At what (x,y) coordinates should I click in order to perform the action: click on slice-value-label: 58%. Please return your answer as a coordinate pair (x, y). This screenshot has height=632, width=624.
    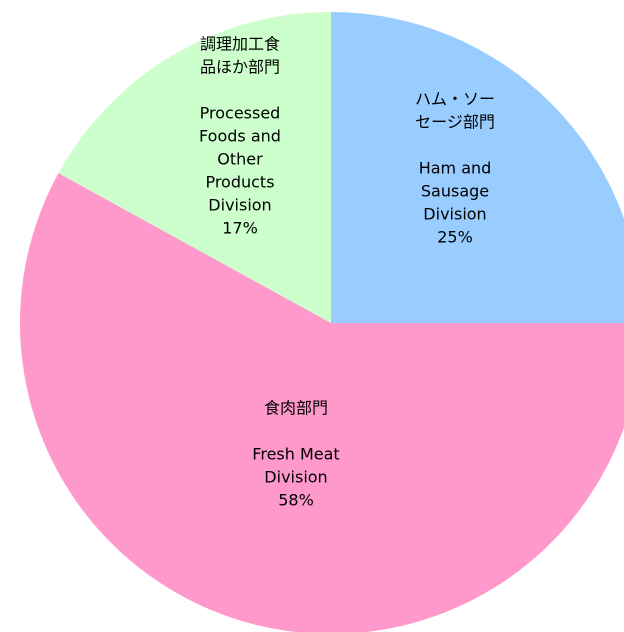
    Looking at the image, I should click on (296, 500).